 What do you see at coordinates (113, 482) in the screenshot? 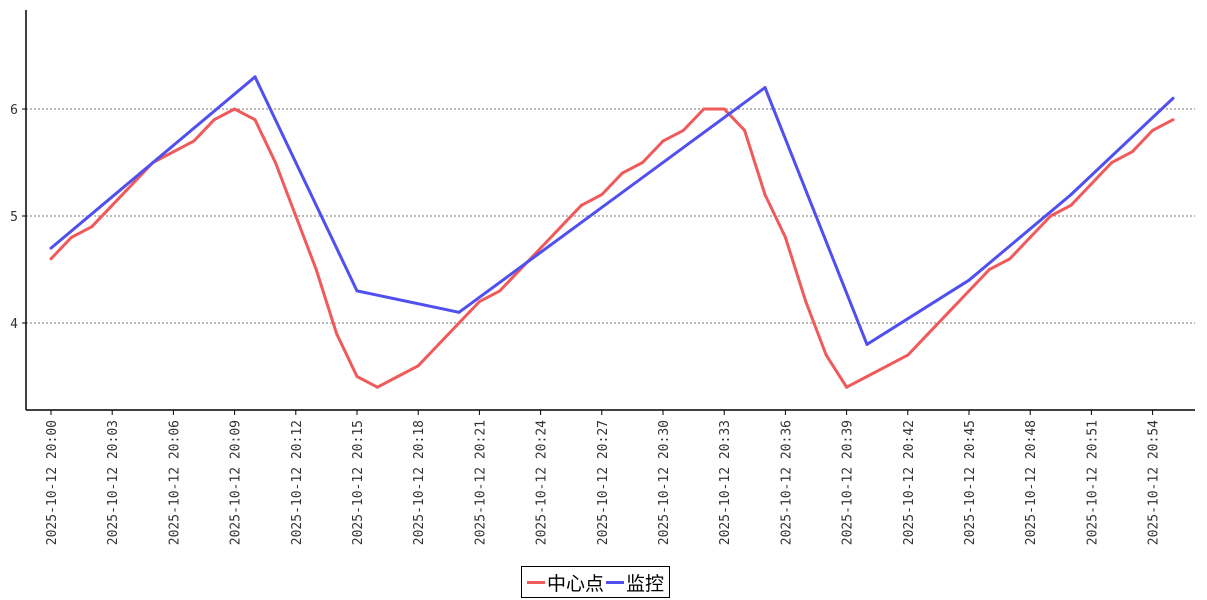
I see `x-tick-label: 2025-10-12 20:03` at bounding box center [113, 482].